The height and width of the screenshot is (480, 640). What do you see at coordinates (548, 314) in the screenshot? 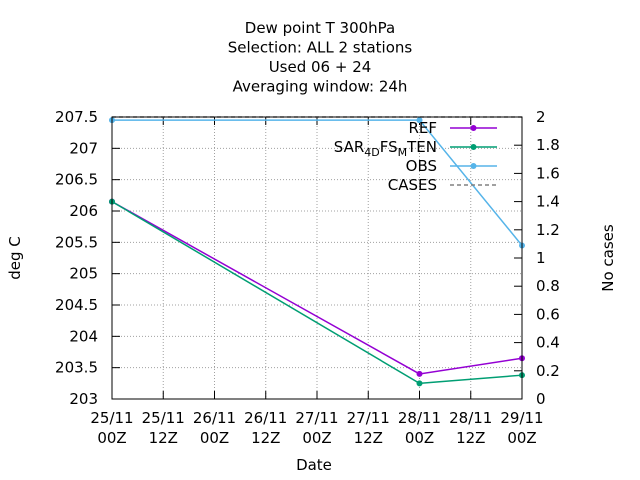
I see `y2-tick-label: 0.6` at bounding box center [548, 314].